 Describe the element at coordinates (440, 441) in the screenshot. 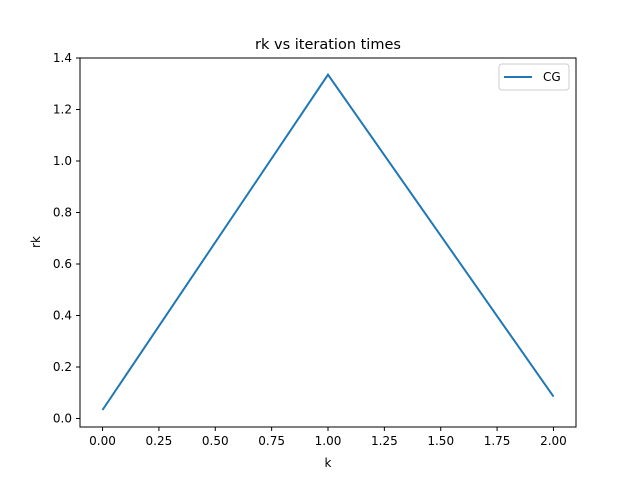

I see `x-tick-label: 1.50` at that location.